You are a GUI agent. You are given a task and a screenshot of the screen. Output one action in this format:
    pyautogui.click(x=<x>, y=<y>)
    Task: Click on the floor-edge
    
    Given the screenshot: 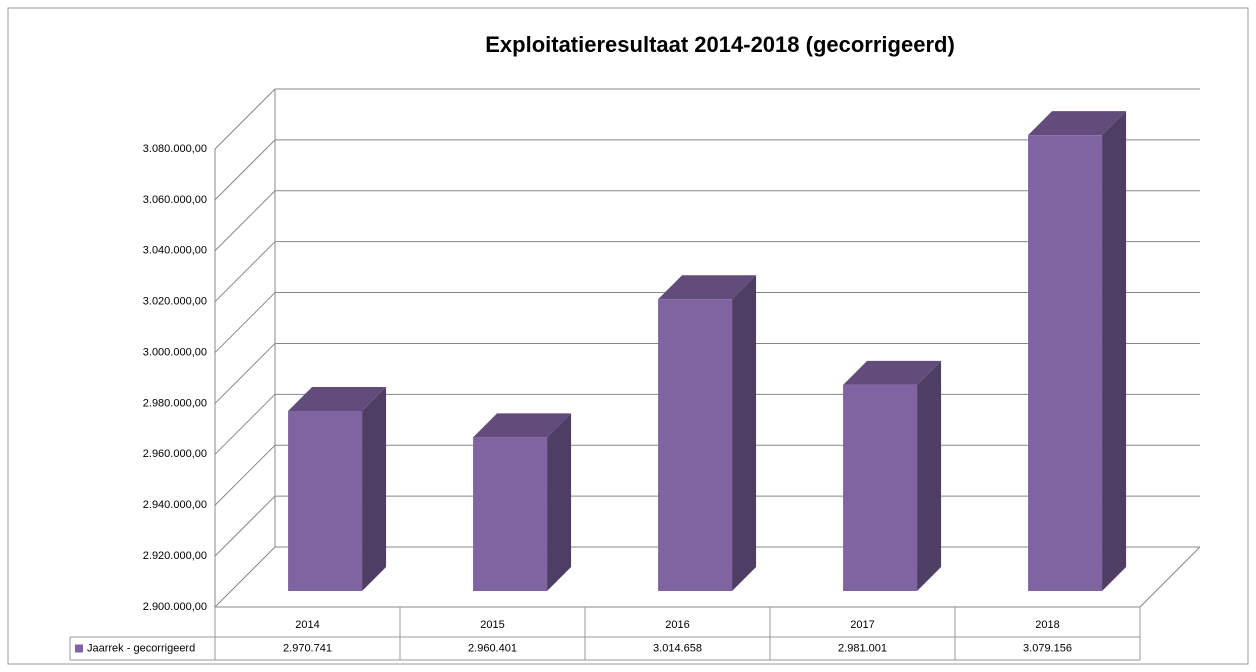 What is the action you would take?
    pyautogui.click(x=1170, y=577)
    